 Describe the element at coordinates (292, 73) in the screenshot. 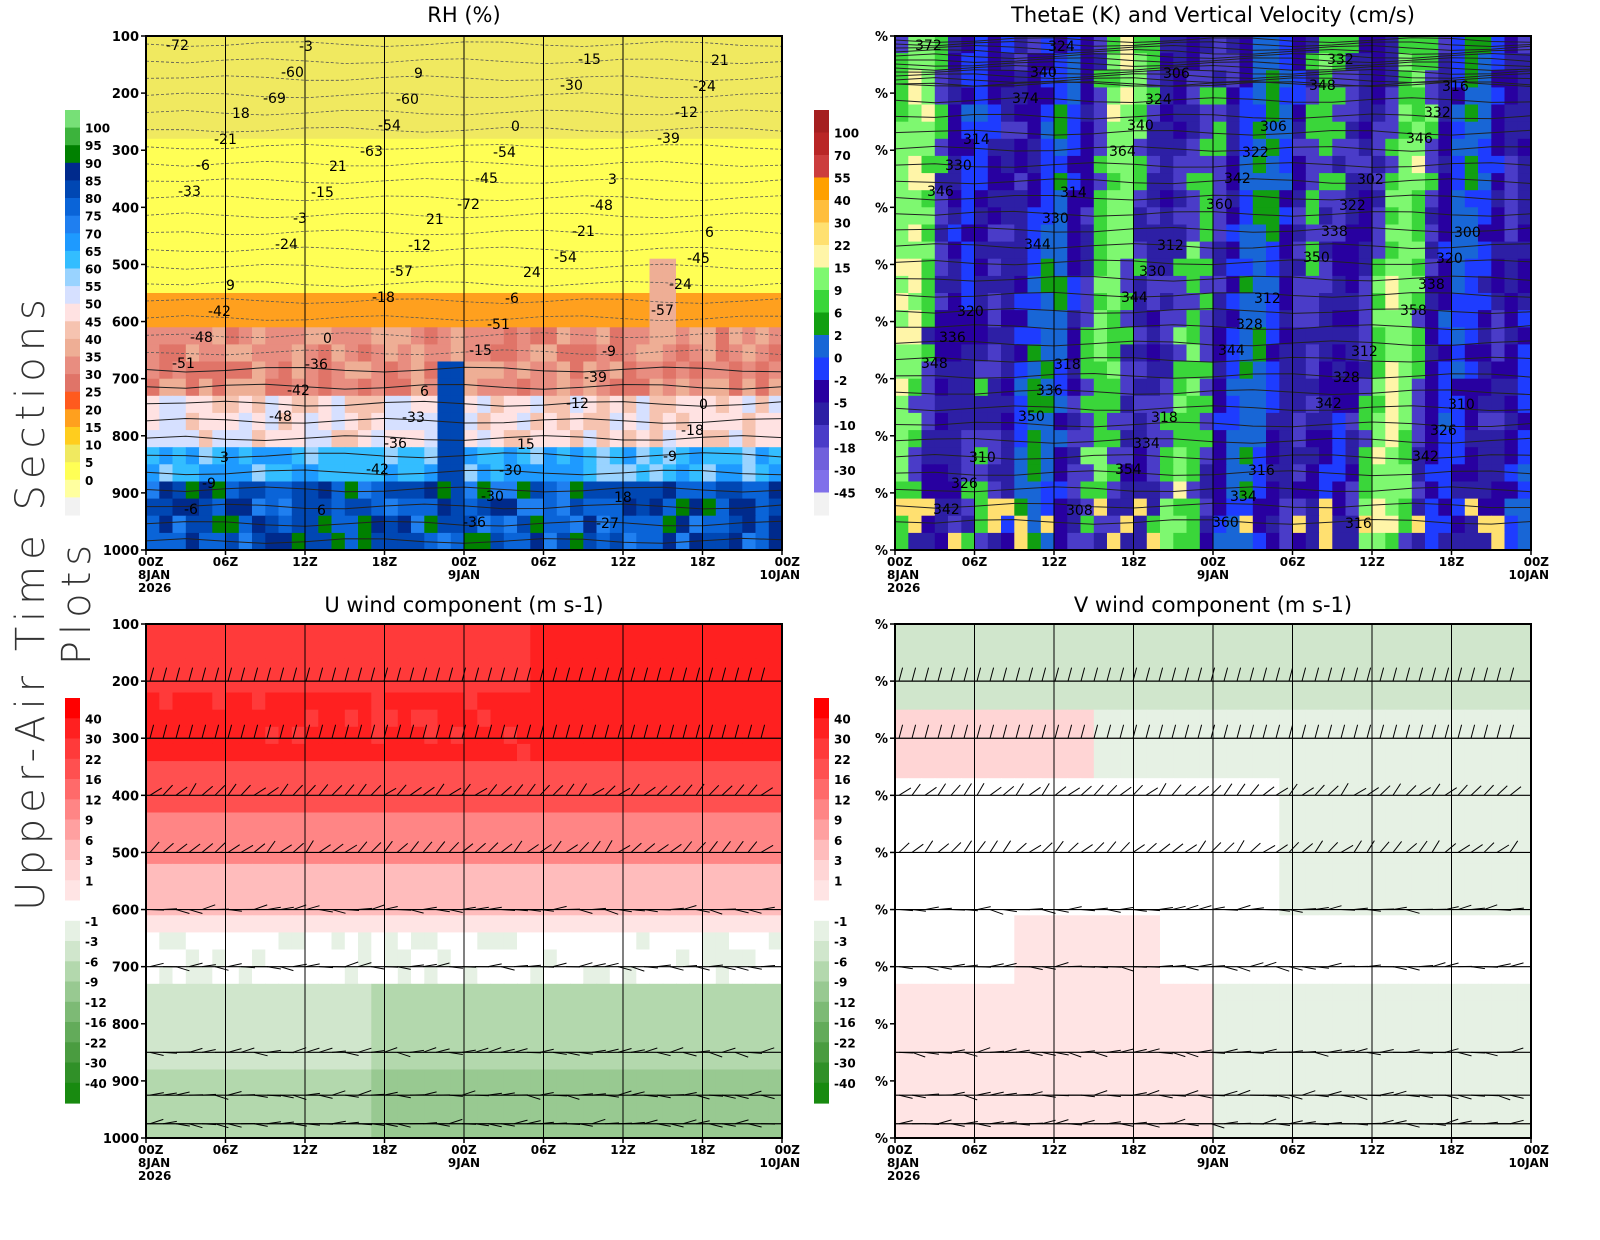

I see `contour-label: -60` at that location.